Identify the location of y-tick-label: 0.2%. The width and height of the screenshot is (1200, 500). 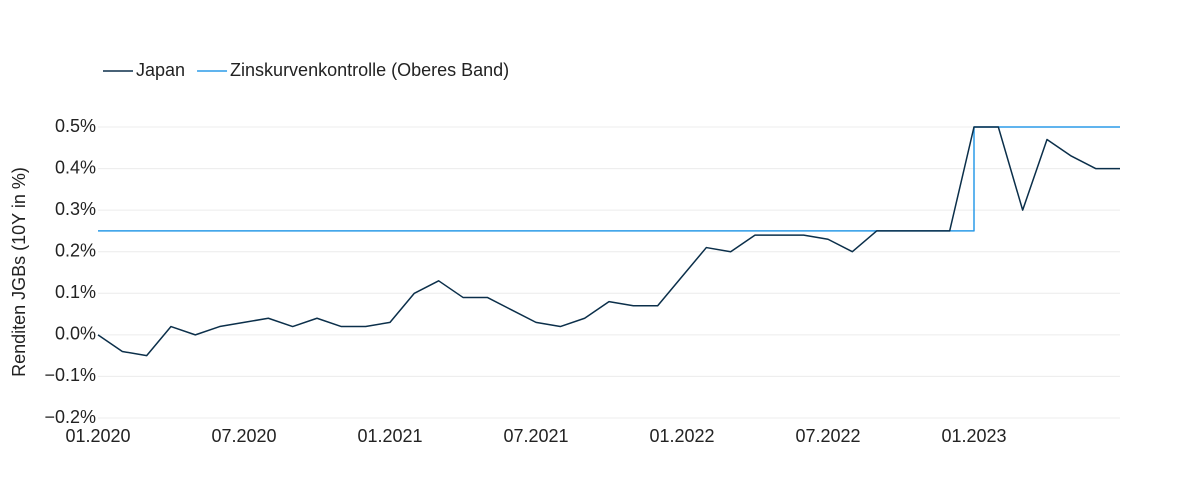
(75, 250).